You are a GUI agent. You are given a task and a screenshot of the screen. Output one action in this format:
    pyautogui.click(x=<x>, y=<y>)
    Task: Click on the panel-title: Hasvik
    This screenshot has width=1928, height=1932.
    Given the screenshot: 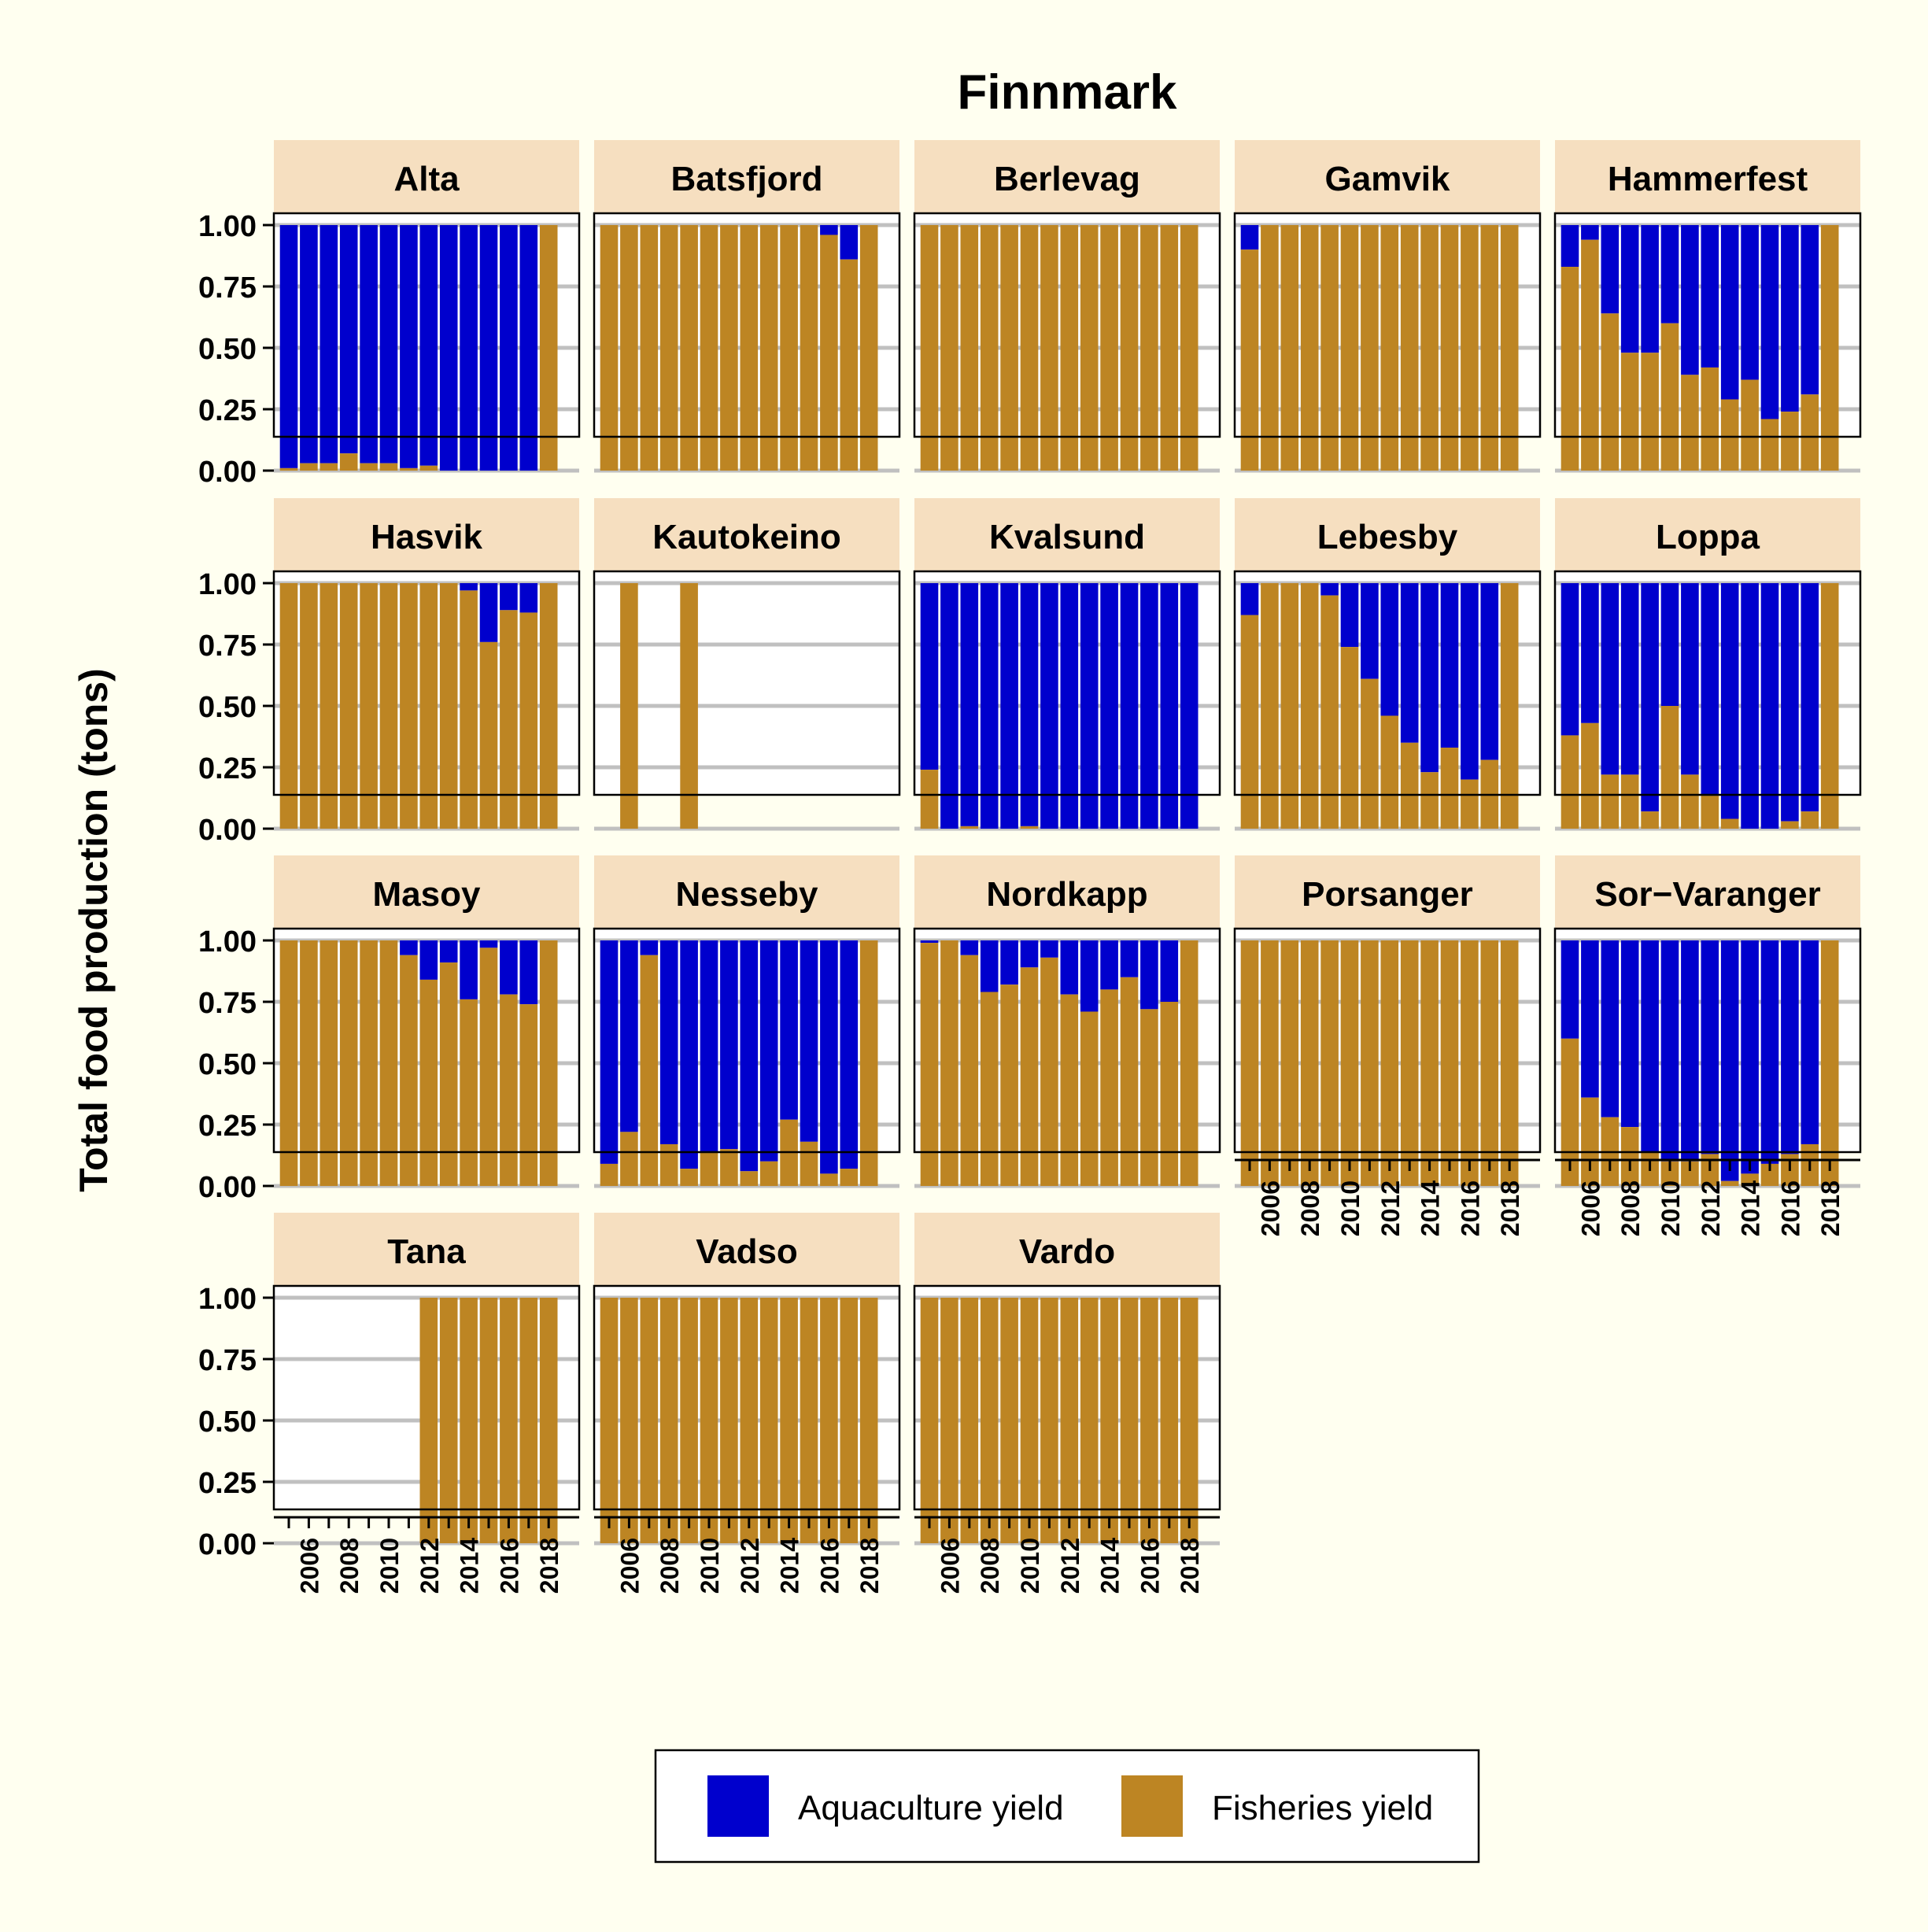 What is the action you would take?
    pyautogui.click(x=426, y=537)
    